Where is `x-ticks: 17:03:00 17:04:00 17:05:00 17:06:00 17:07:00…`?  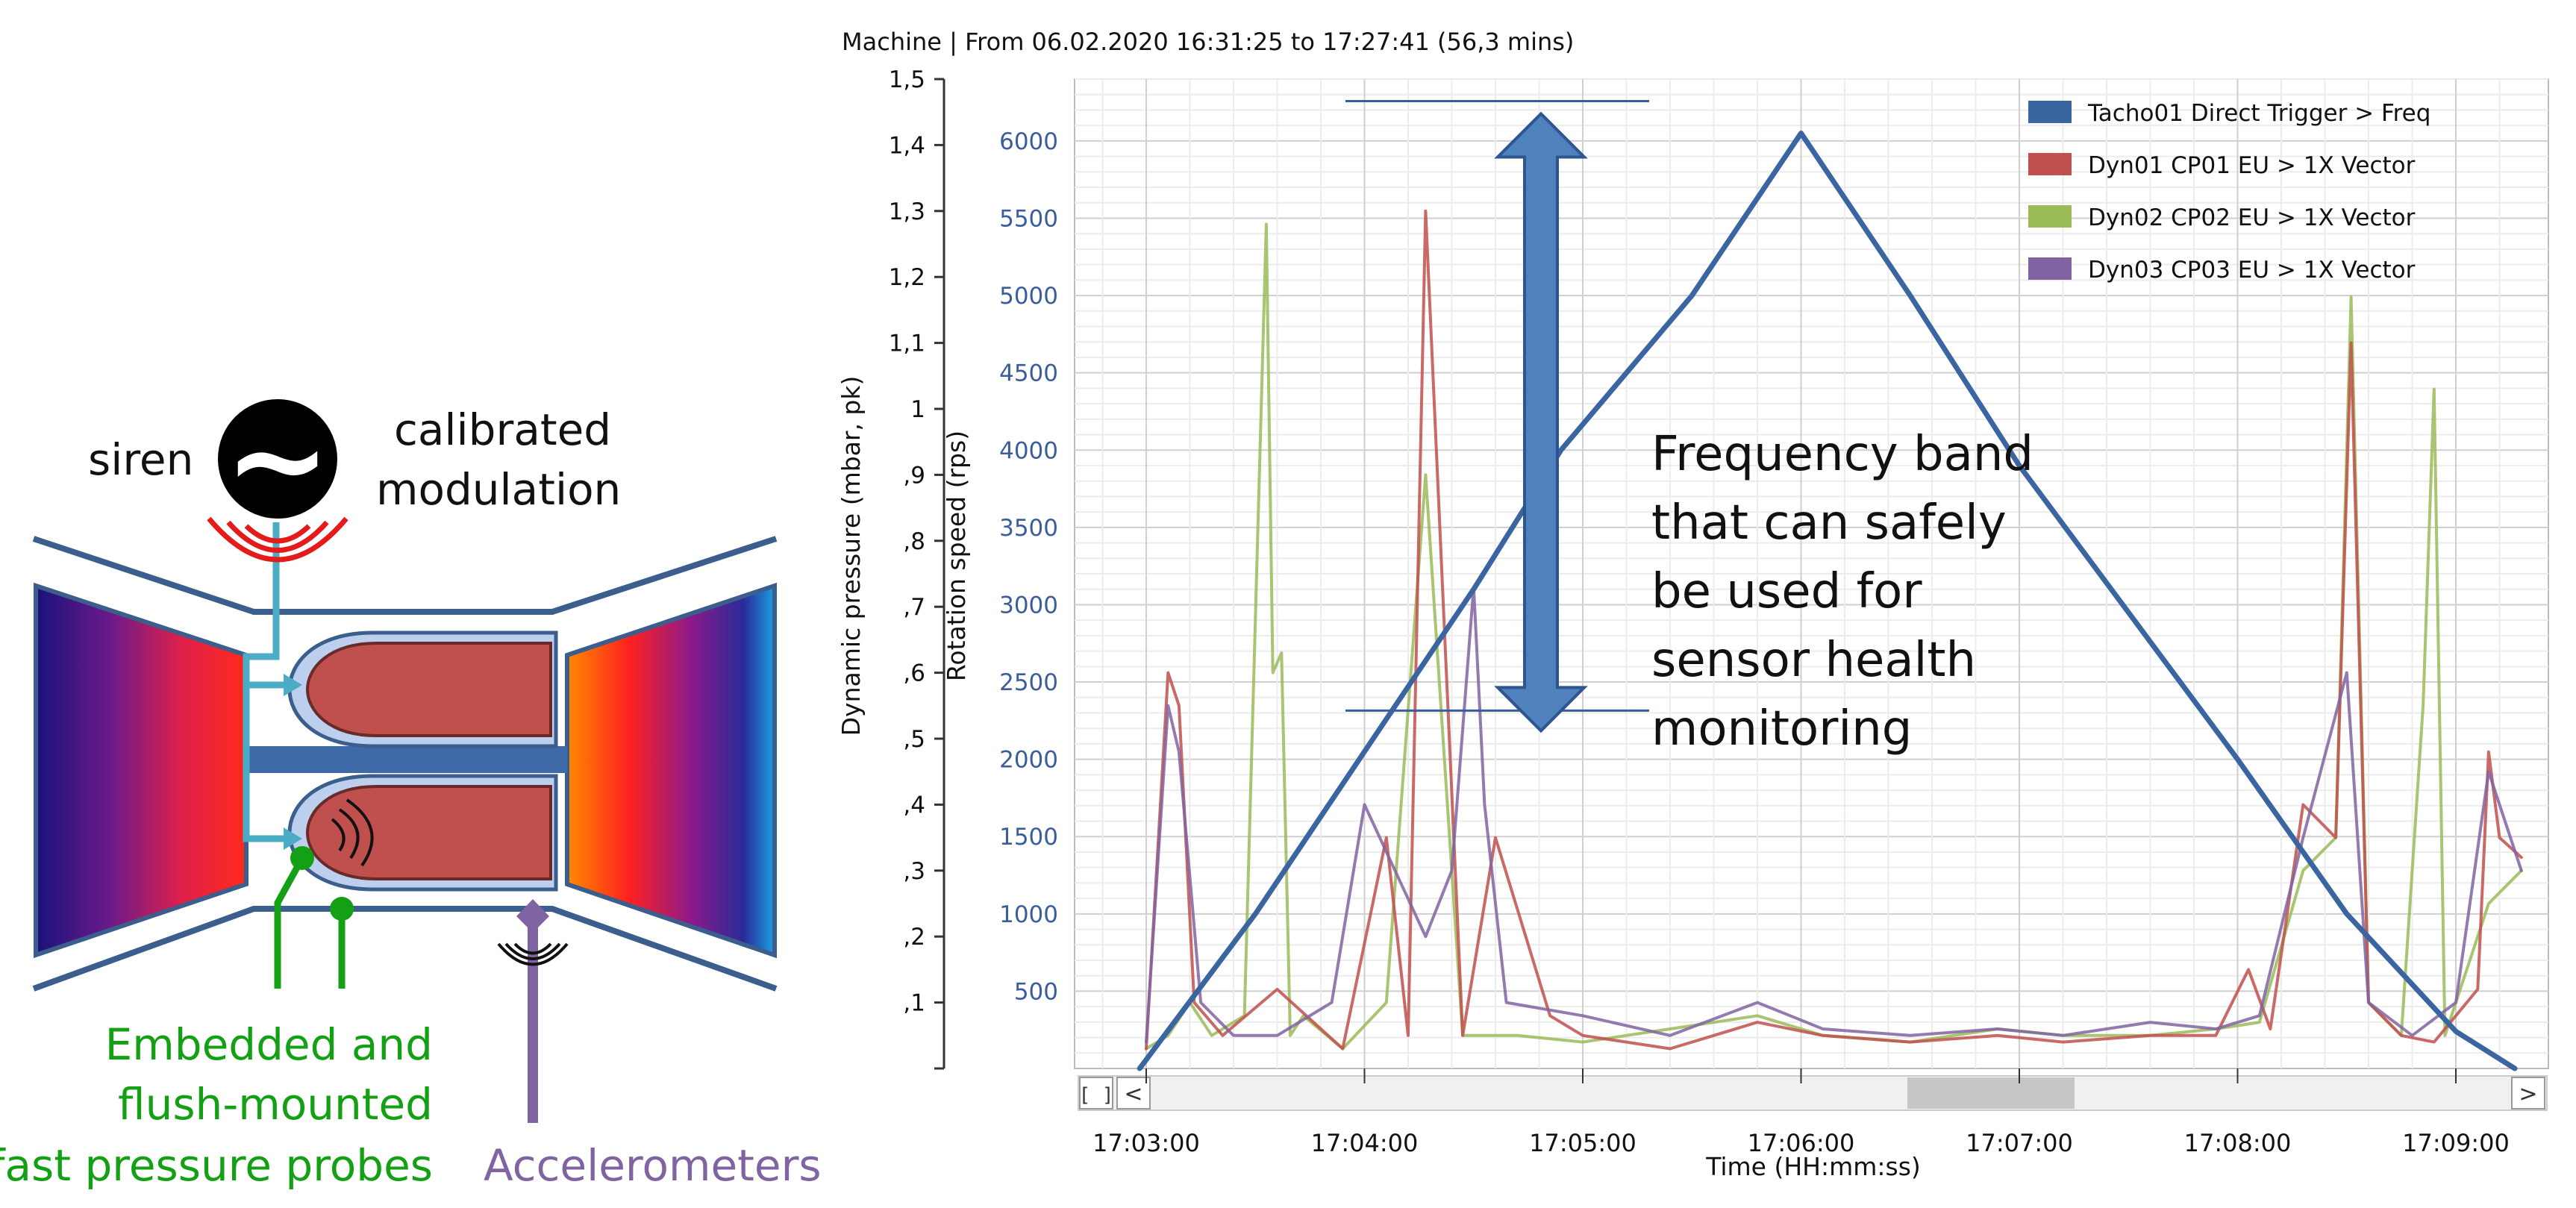 x-ticks: 17:03:00 17:04:00 17:05:00 17:06:00 17:07:00… is located at coordinates (1801, 1112).